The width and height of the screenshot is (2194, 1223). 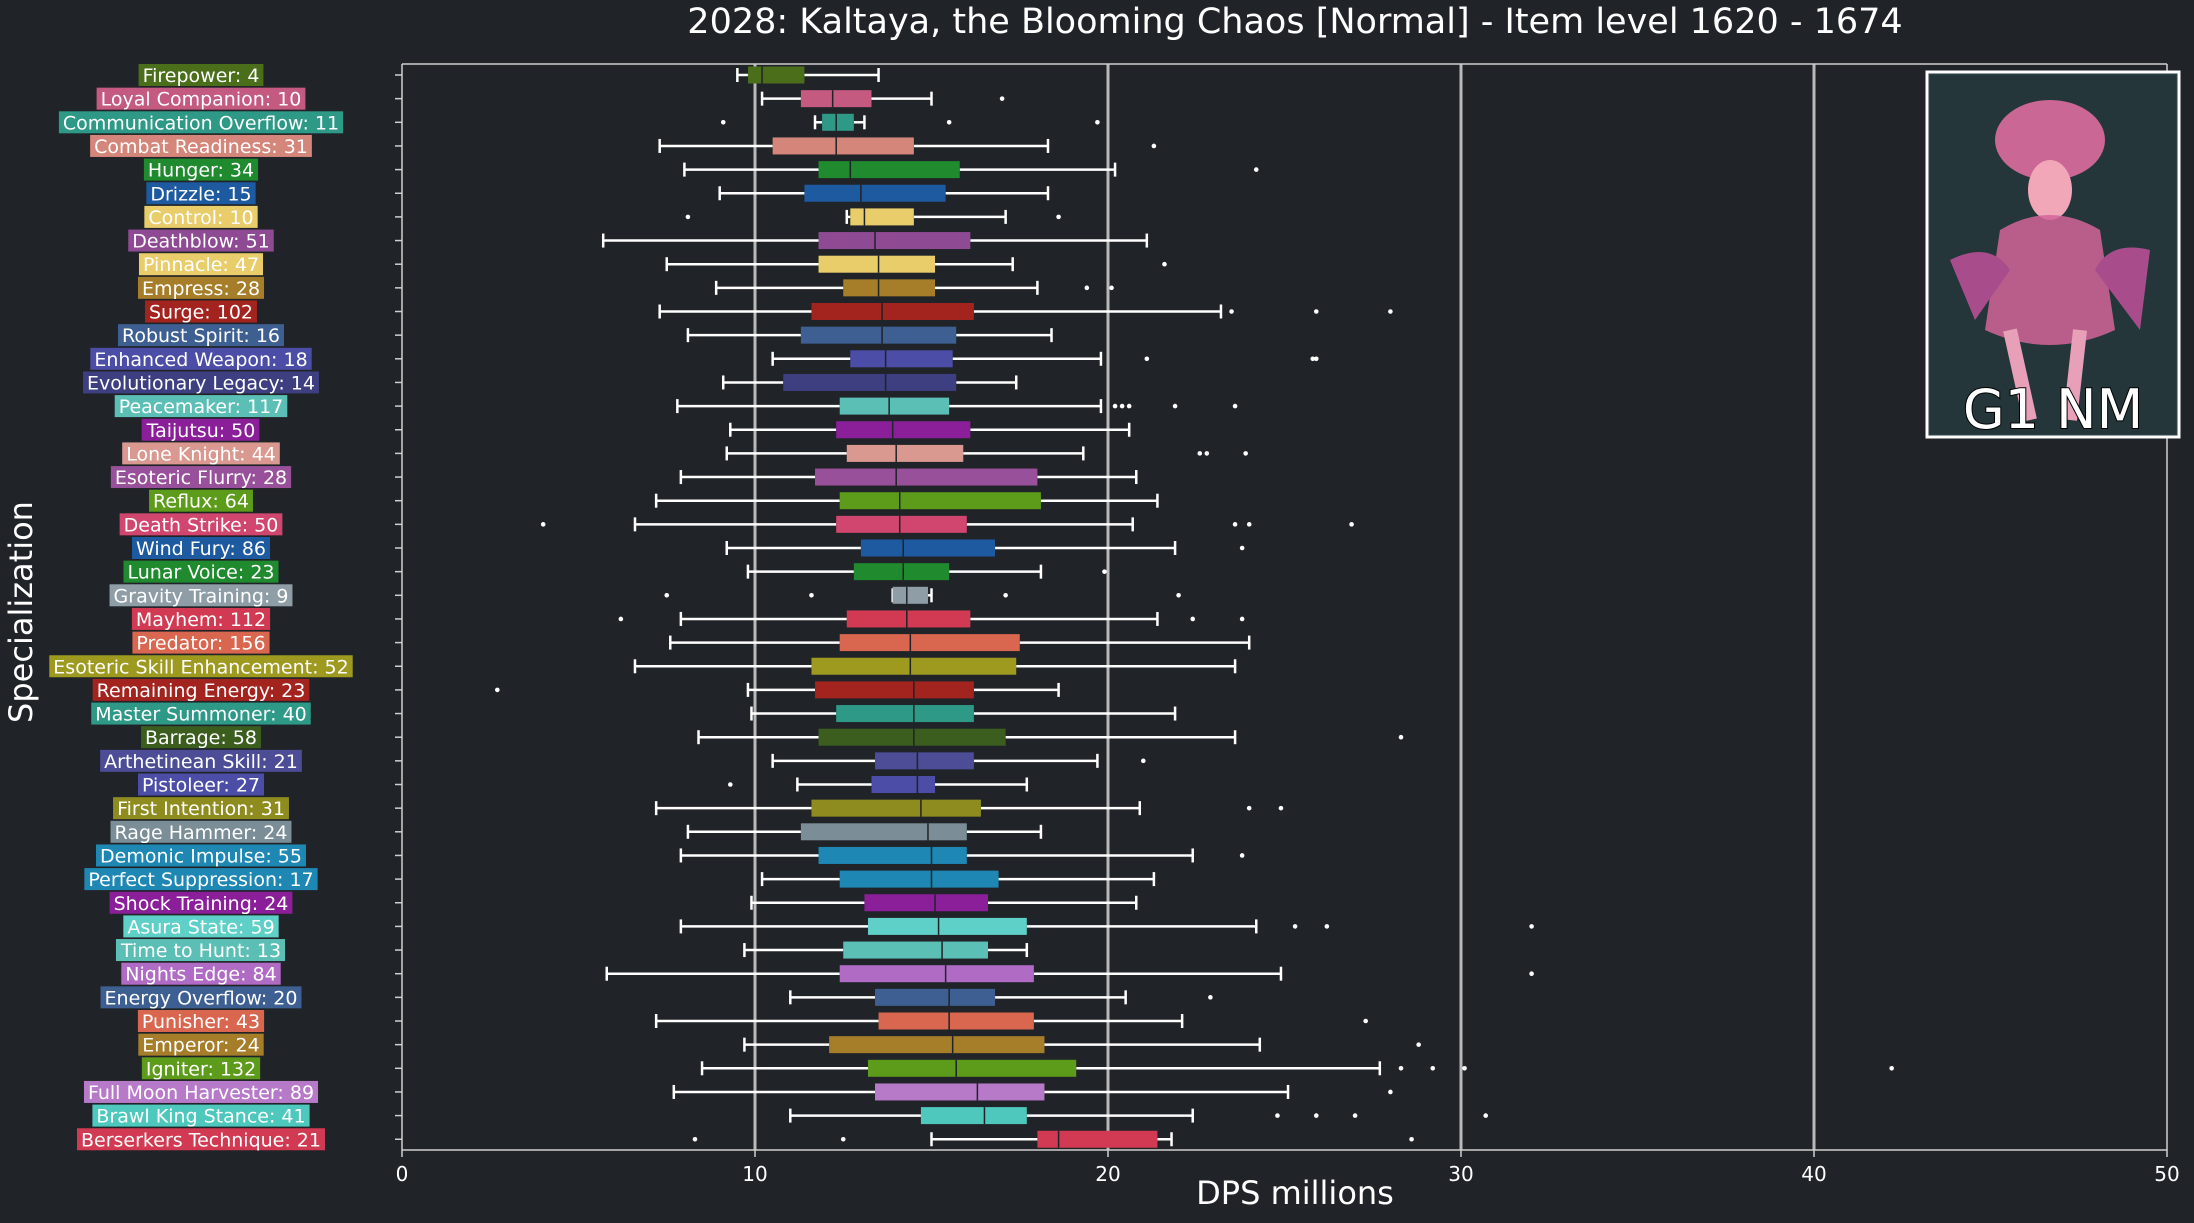 I want to click on category-label: Barrage: 58, so click(x=201, y=738).